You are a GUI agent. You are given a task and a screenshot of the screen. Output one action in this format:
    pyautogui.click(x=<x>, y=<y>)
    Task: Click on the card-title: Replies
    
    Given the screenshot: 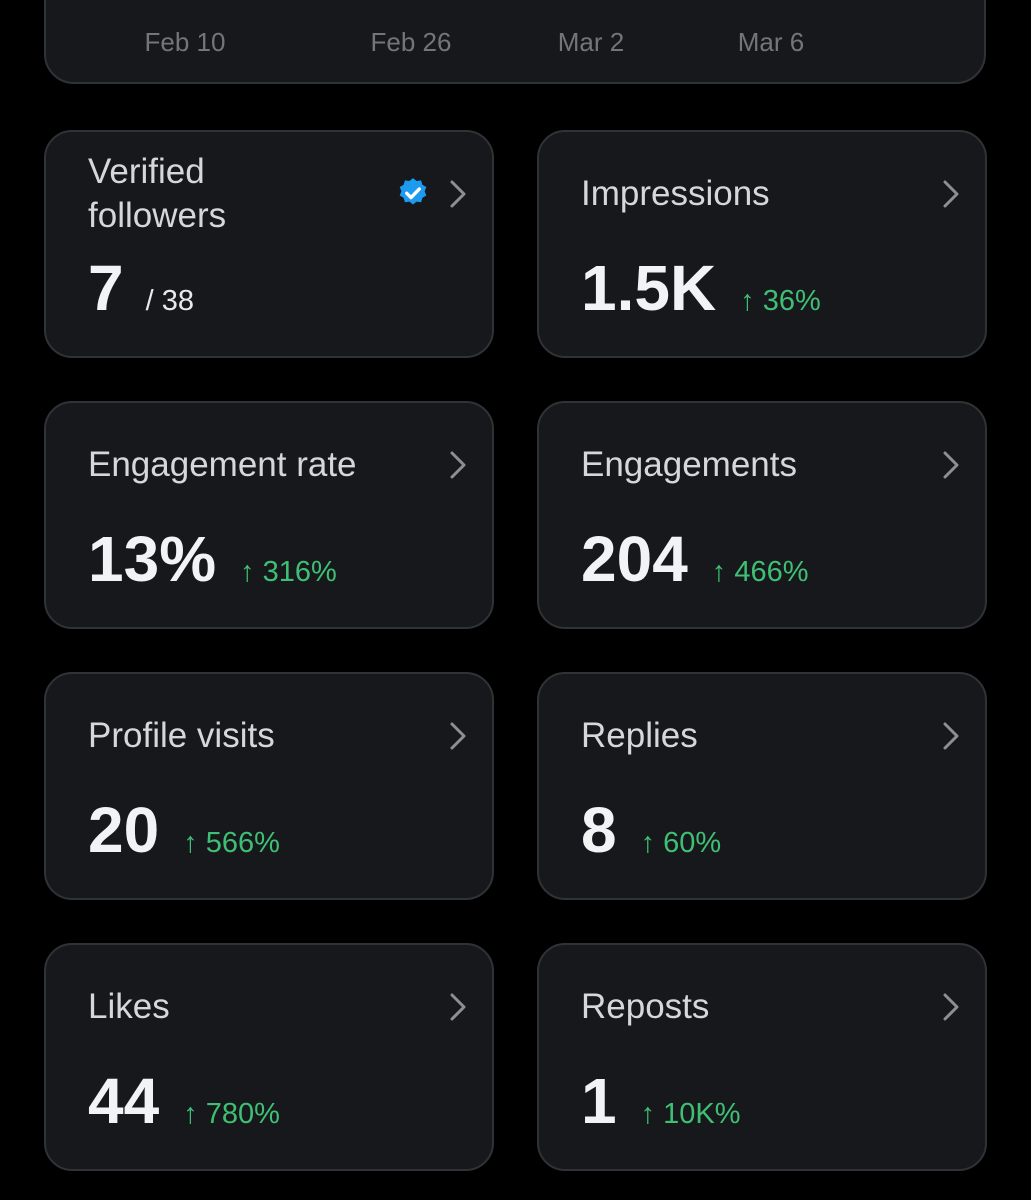 What is the action you would take?
    pyautogui.click(x=639, y=735)
    